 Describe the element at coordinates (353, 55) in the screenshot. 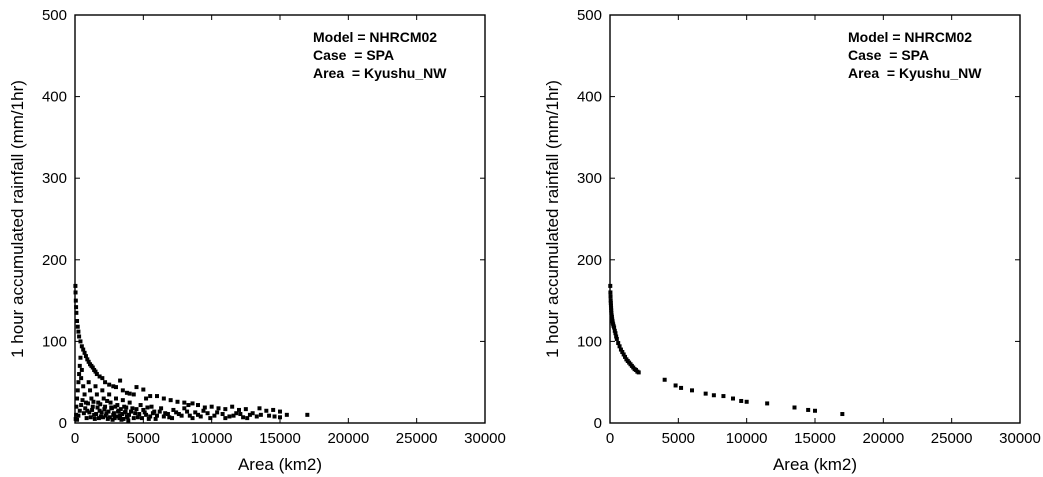

I see `annotation-line: Case = SPA` at that location.